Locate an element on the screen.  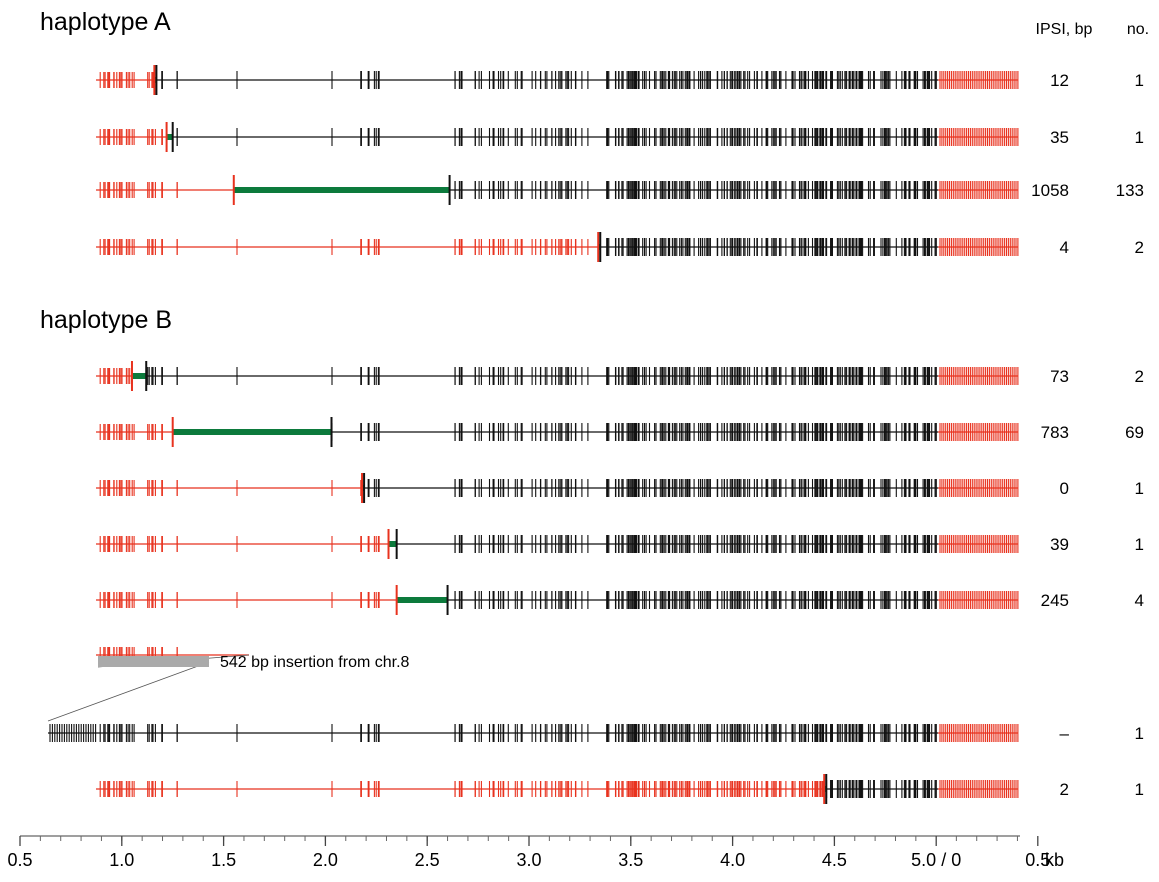
haplotype-a-title: haplotype A is located at coordinates (105, 22).